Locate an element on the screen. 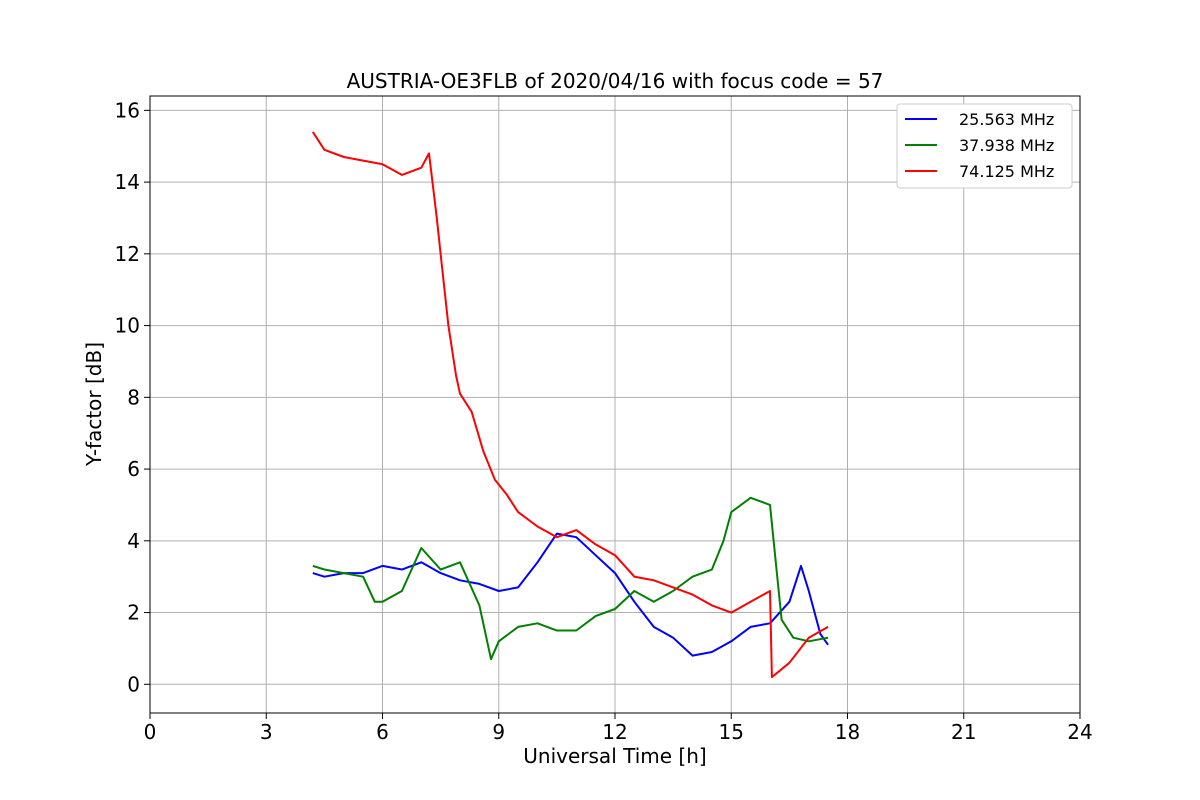 This screenshot has height=800, width=1200. x-axis: 0 3 6 9 12 15 18 21 24 is located at coordinates (618, 728).